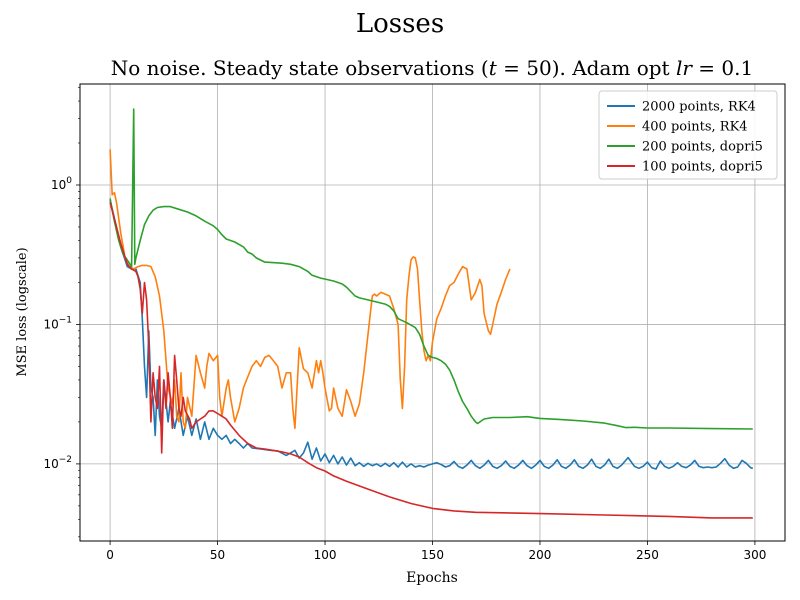 This screenshot has width=800, height=600. Describe the element at coordinates (702, 167) in the screenshot. I see `legend-label: 100 points, dopri5` at that location.